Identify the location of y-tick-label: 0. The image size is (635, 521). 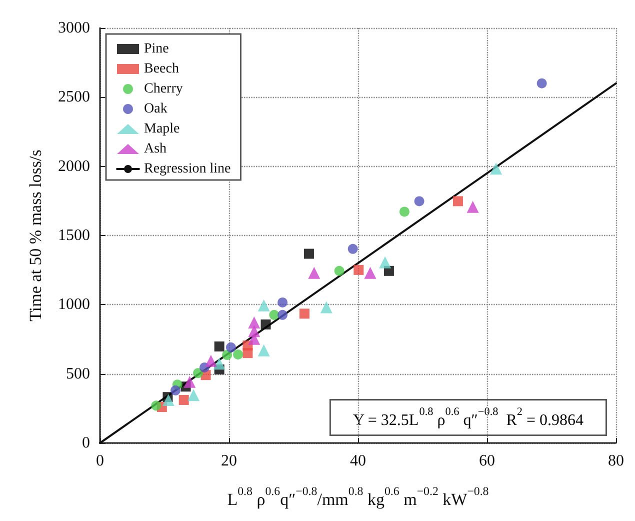
(86, 443).